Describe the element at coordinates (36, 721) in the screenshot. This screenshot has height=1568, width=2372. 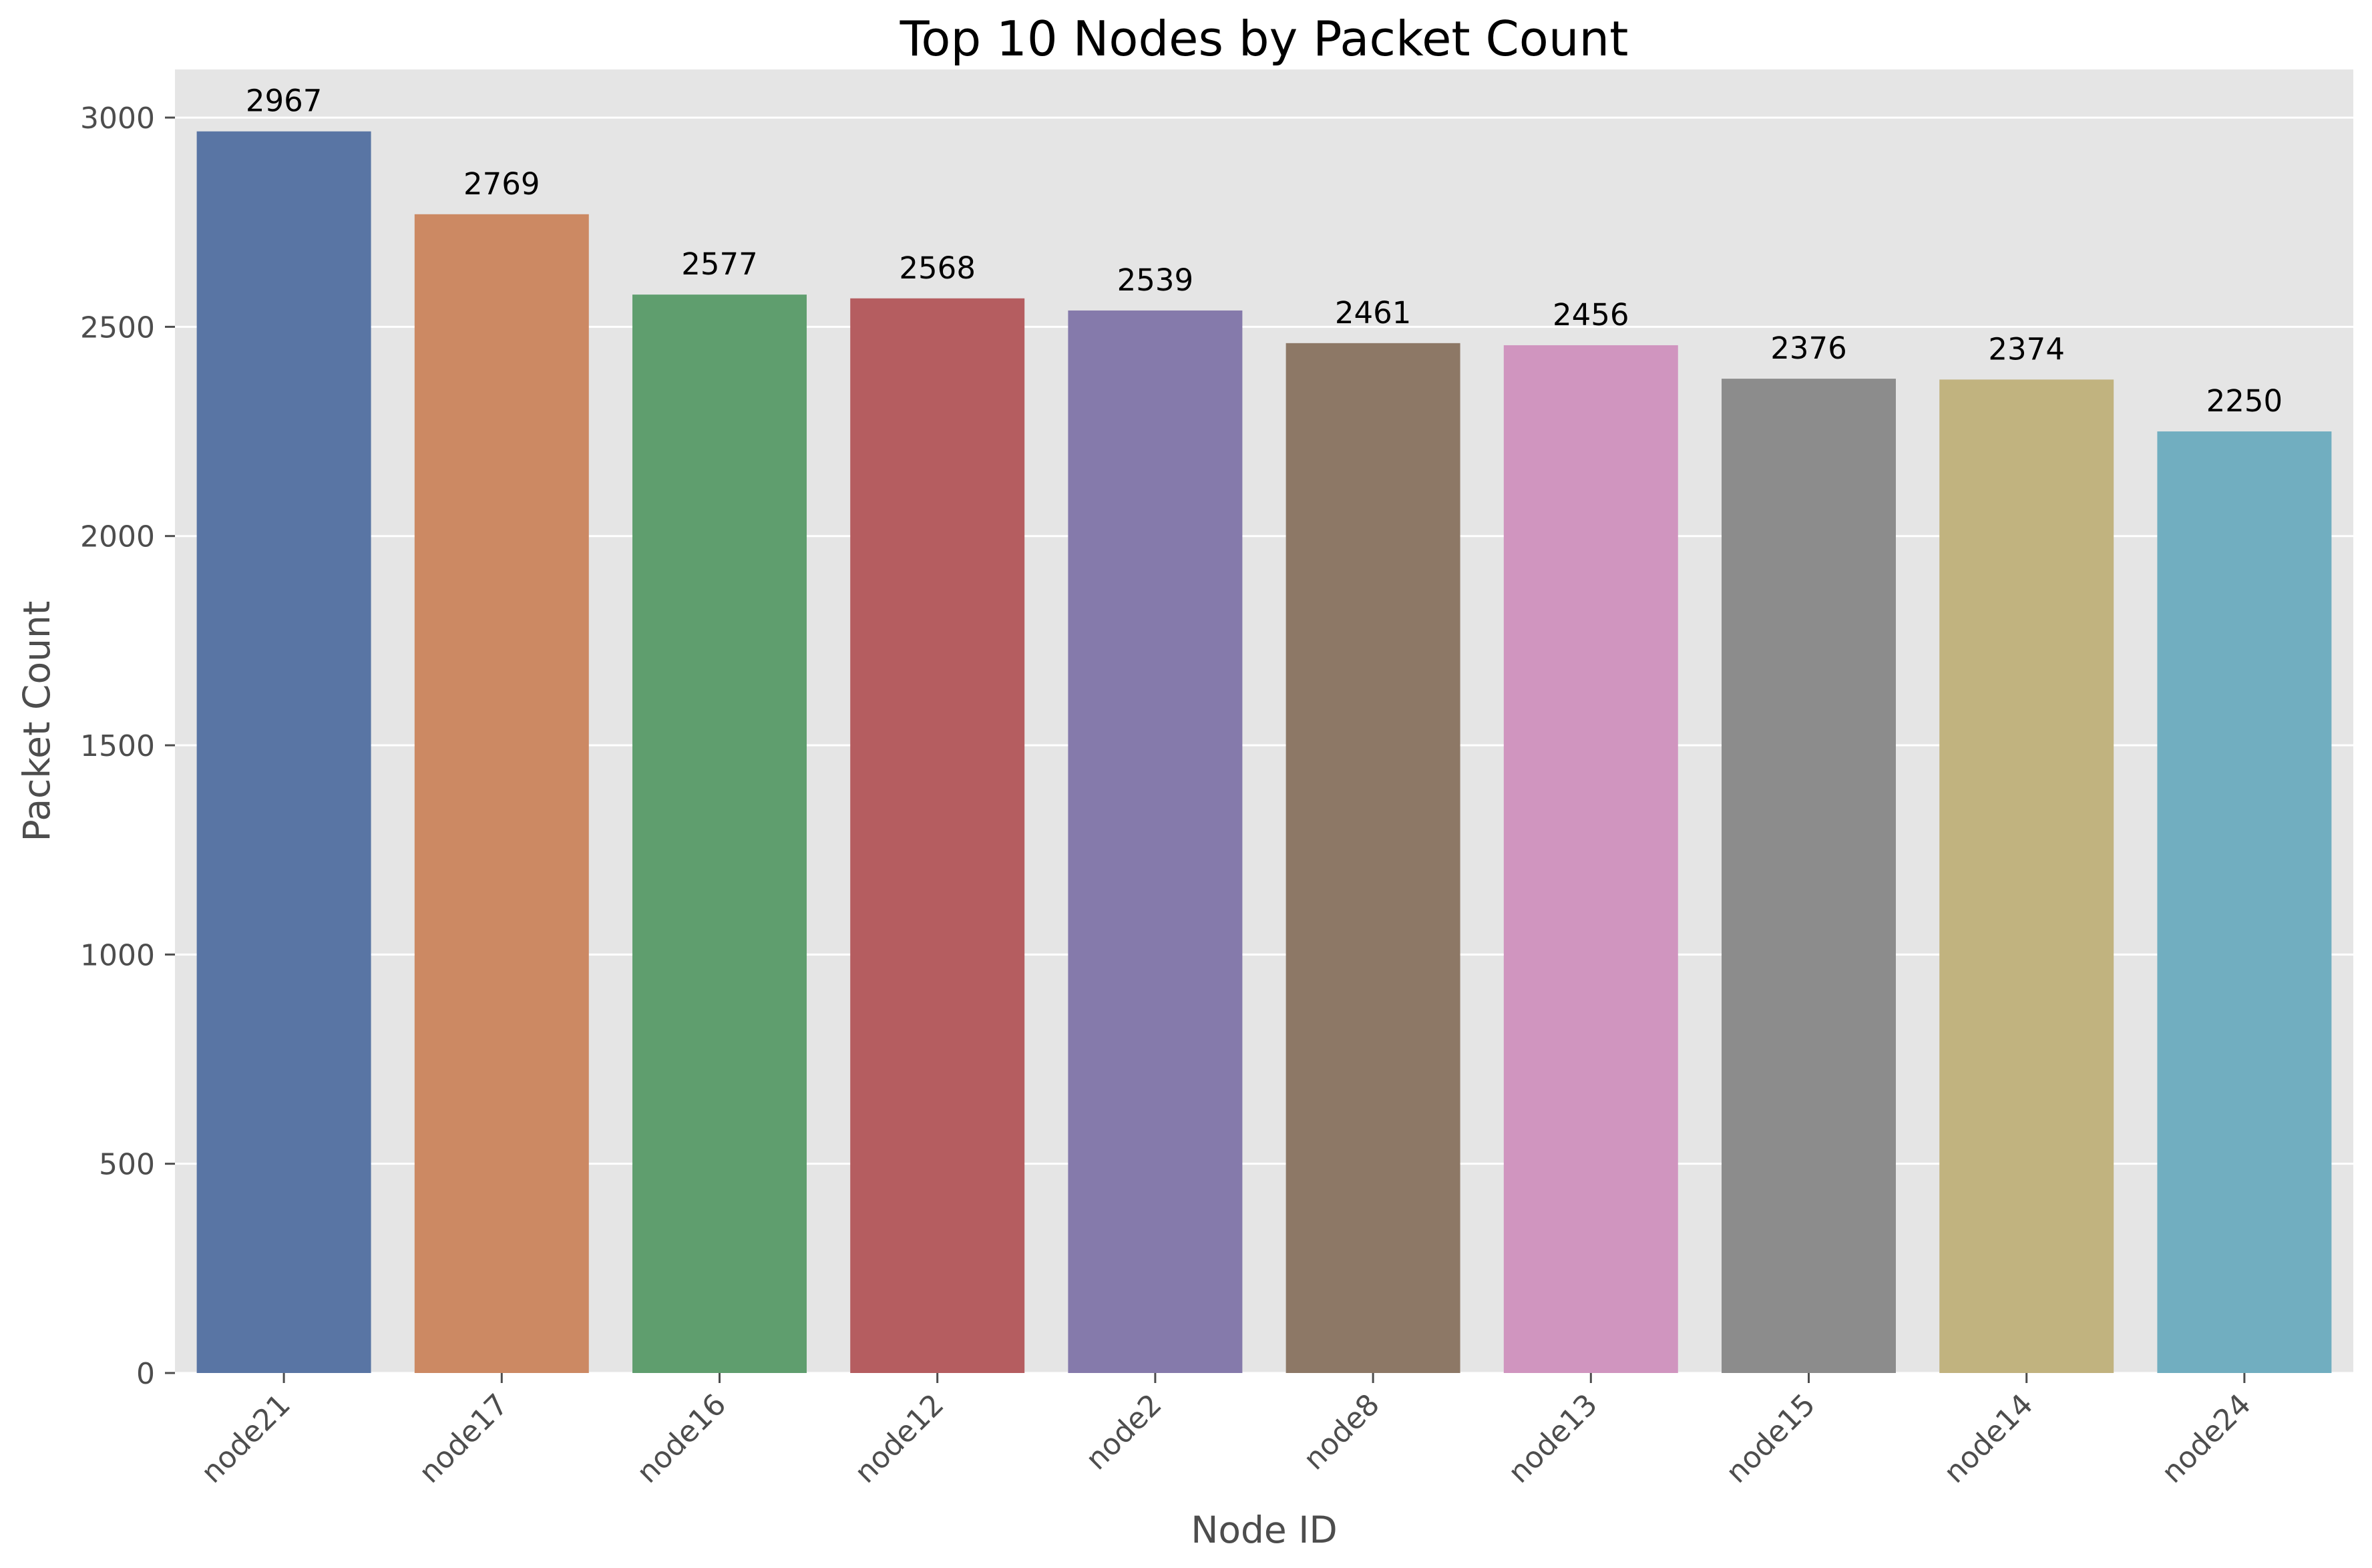
I see `y-axis-label: Packet Count` at that location.